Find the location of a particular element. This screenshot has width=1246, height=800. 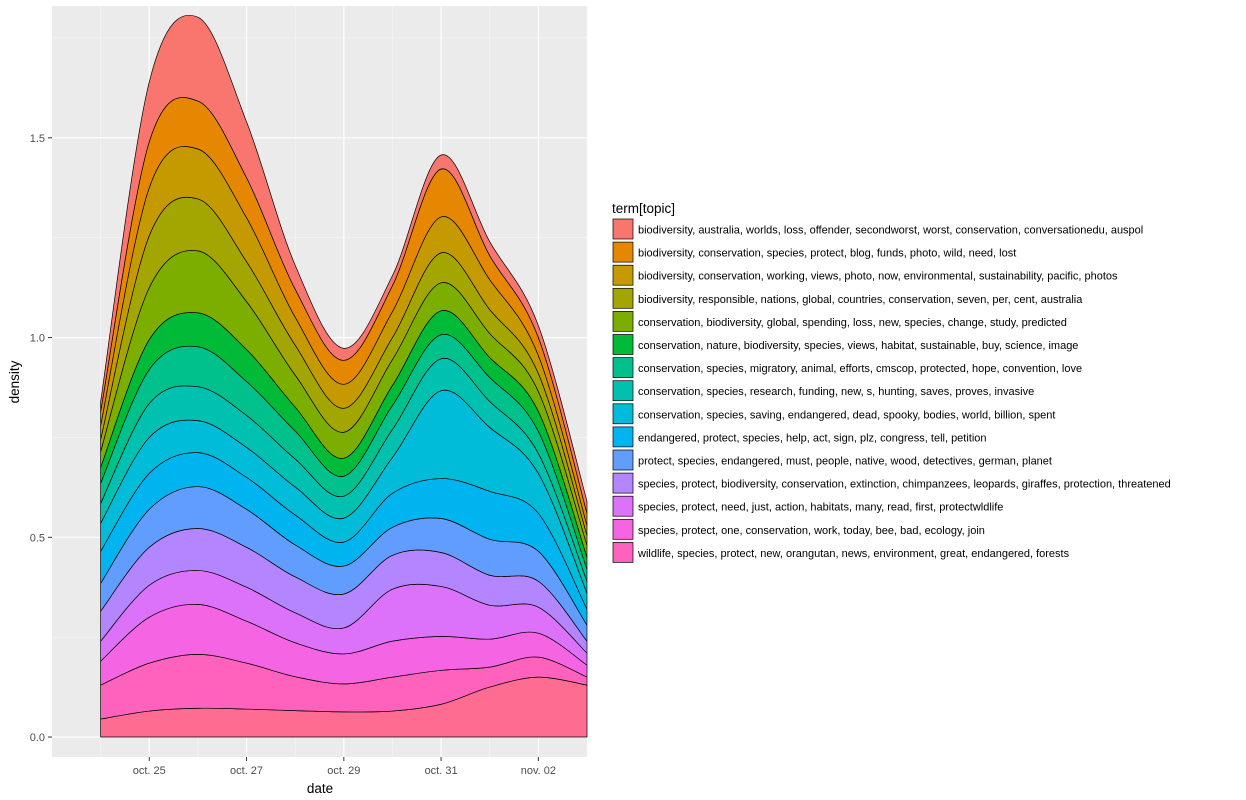

y-tick-label: 1.5 is located at coordinates (37, 139).